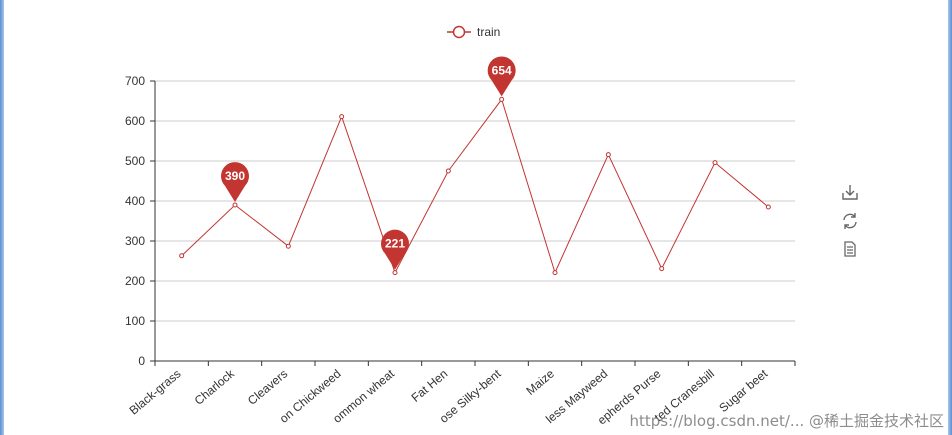  I want to click on window-frame-right, so click(950, 217).